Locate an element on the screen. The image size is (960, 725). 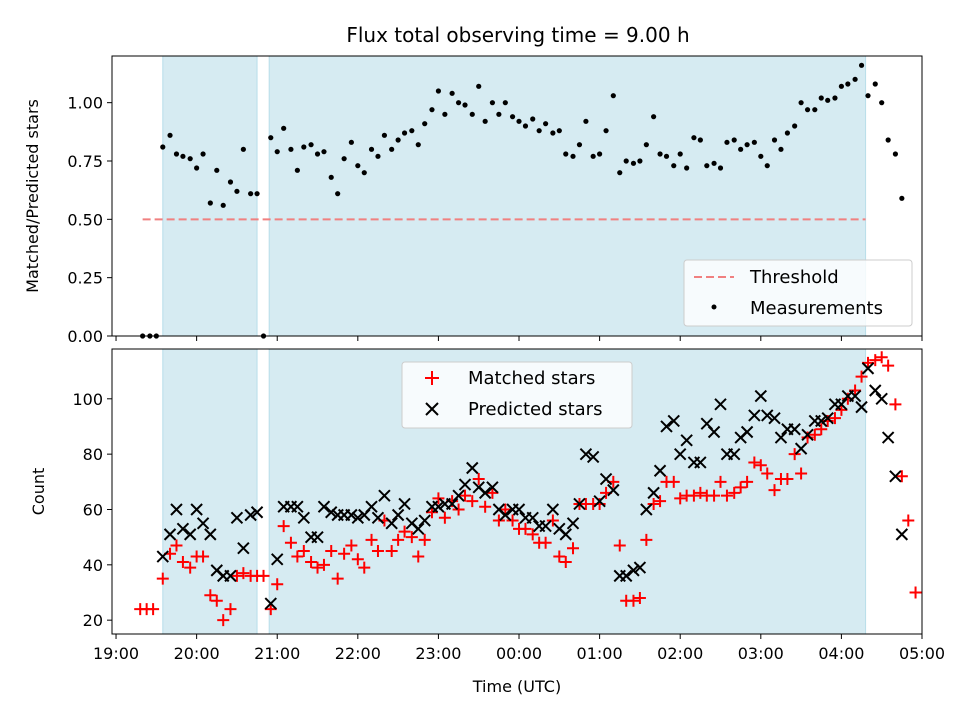
bottom-x-tick-label: 23:00 is located at coordinates (438, 653).